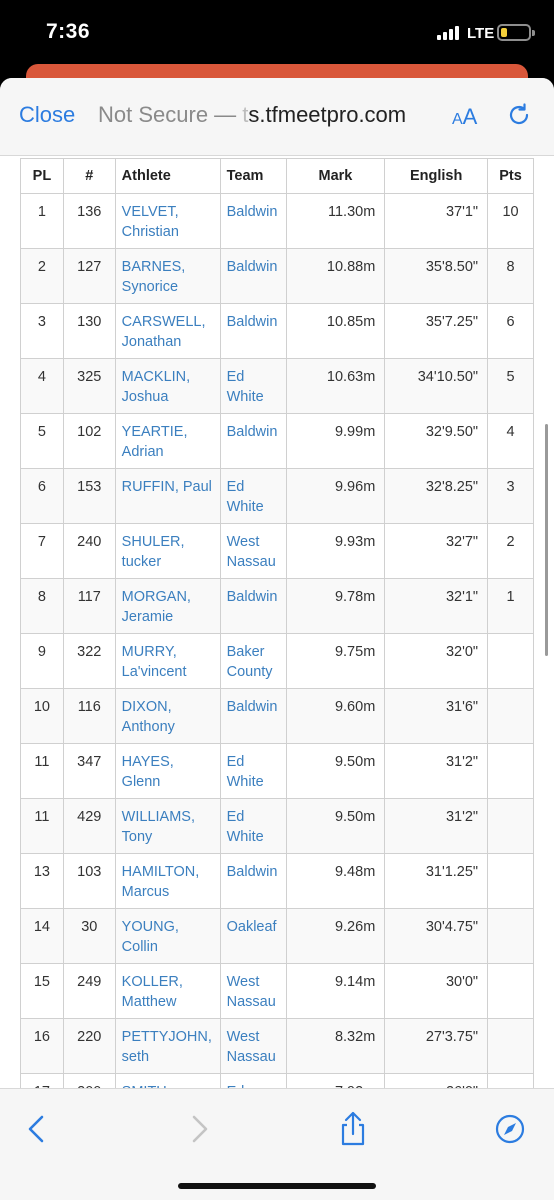 The height and width of the screenshot is (1200, 554). Describe the element at coordinates (89, 762) in the screenshot. I see `bib-number: 347` at that location.